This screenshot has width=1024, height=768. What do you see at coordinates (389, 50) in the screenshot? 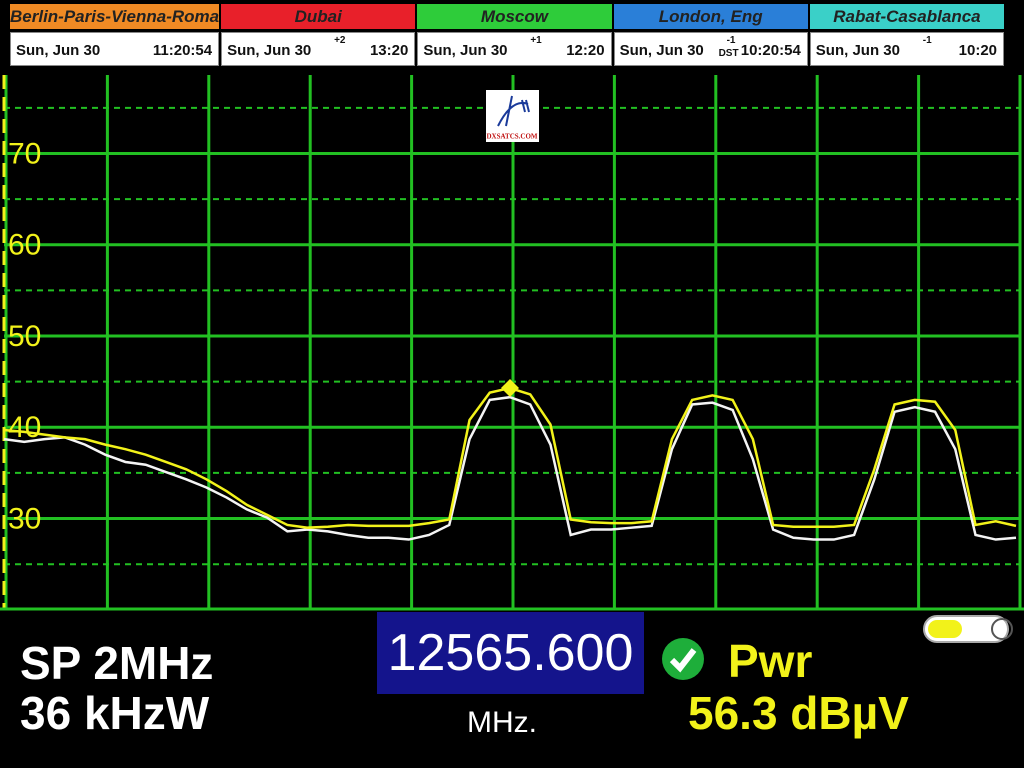
I see `clock-time: 13:20` at bounding box center [389, 50].